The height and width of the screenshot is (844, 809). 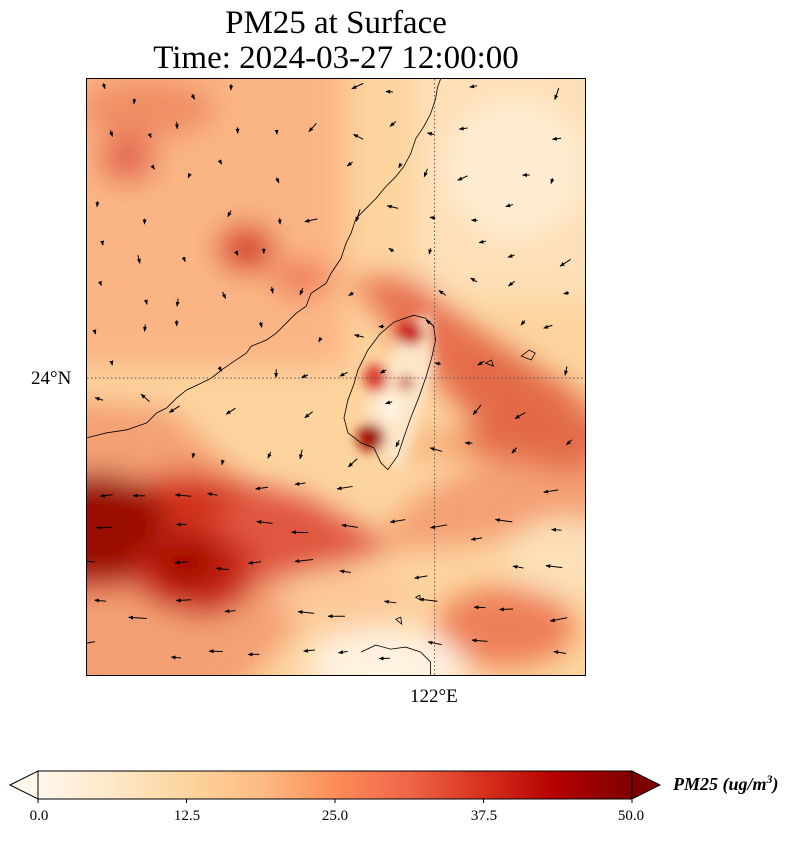 What do you see at coordinates (187, 816) in the screenshot?
I see `colorbar-tick-1: 12.5` at bounding box center [187, 816].